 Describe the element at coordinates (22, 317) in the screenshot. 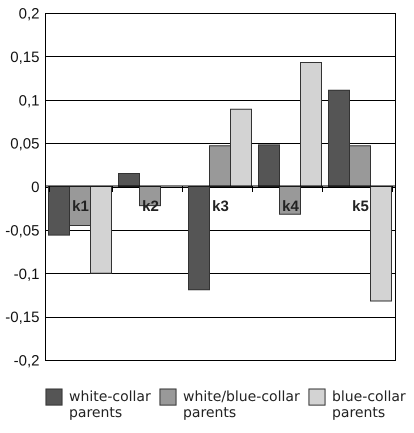

I see `y-tick-label: -0,15` at that location.